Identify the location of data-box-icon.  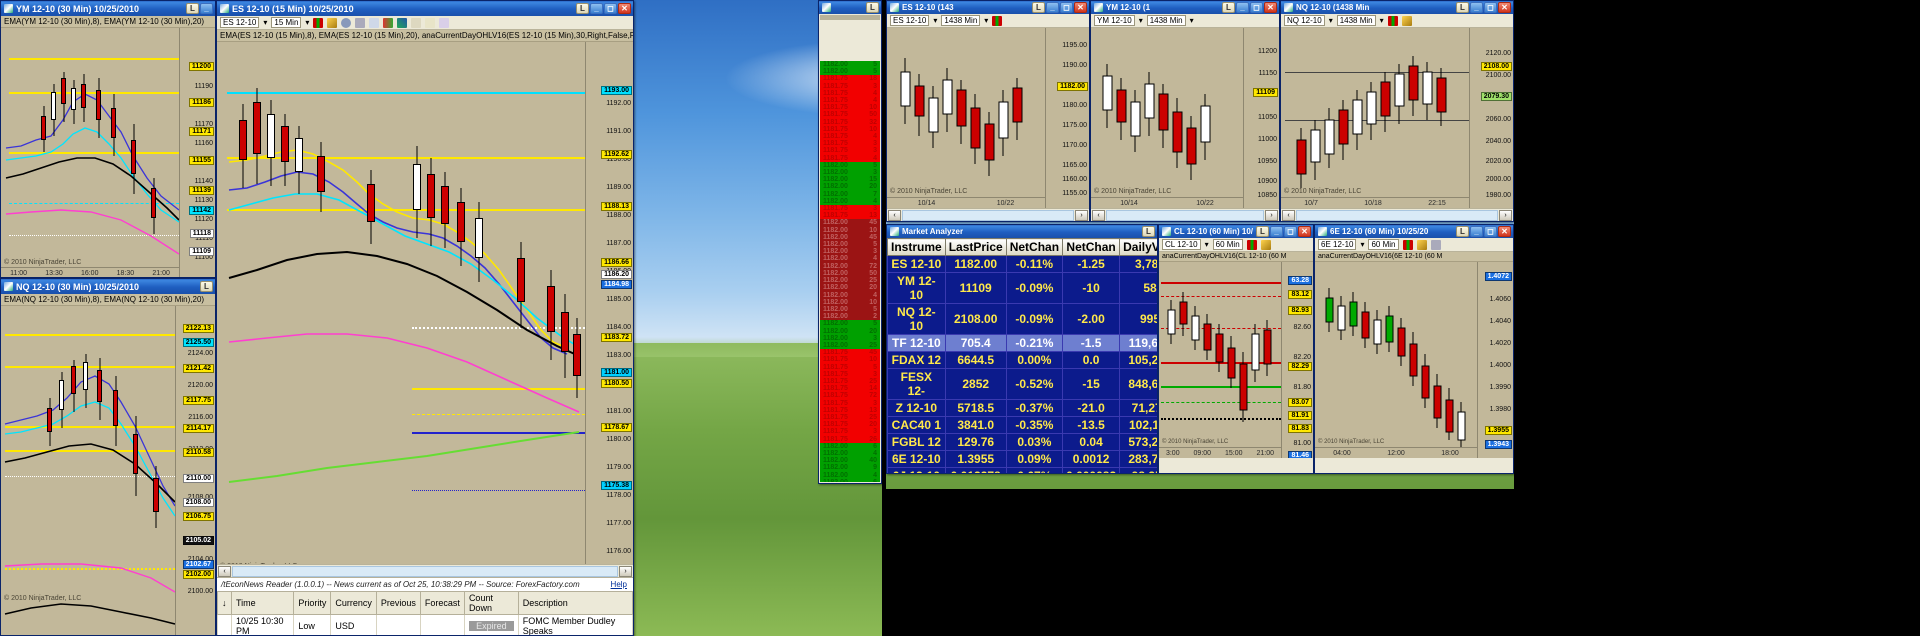
(374, 22).